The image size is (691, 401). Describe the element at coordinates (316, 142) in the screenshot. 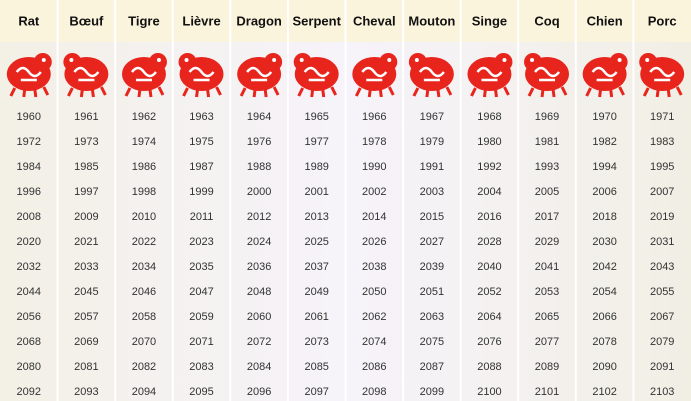

I see `year-cell: 1977` at that location.